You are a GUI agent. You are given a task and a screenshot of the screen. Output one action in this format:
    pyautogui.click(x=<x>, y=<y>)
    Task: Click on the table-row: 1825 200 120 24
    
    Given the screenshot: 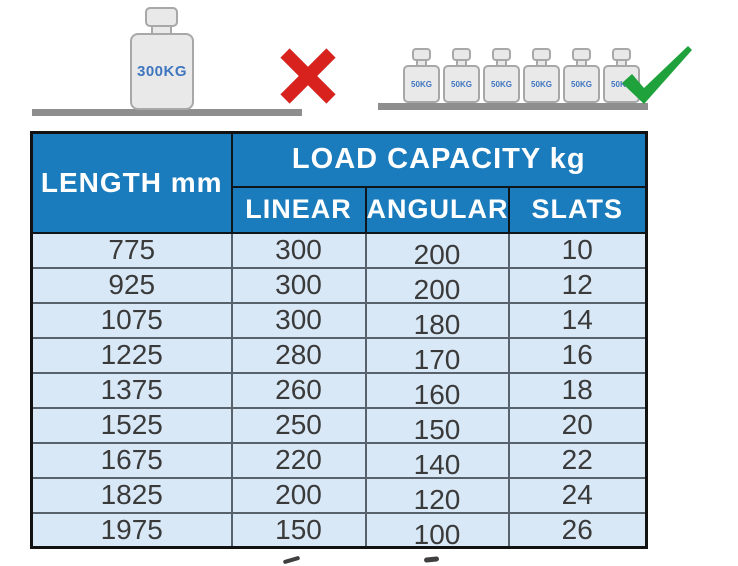 What is the action you would take?
    pyautogui.click(x=339, y=495)
    